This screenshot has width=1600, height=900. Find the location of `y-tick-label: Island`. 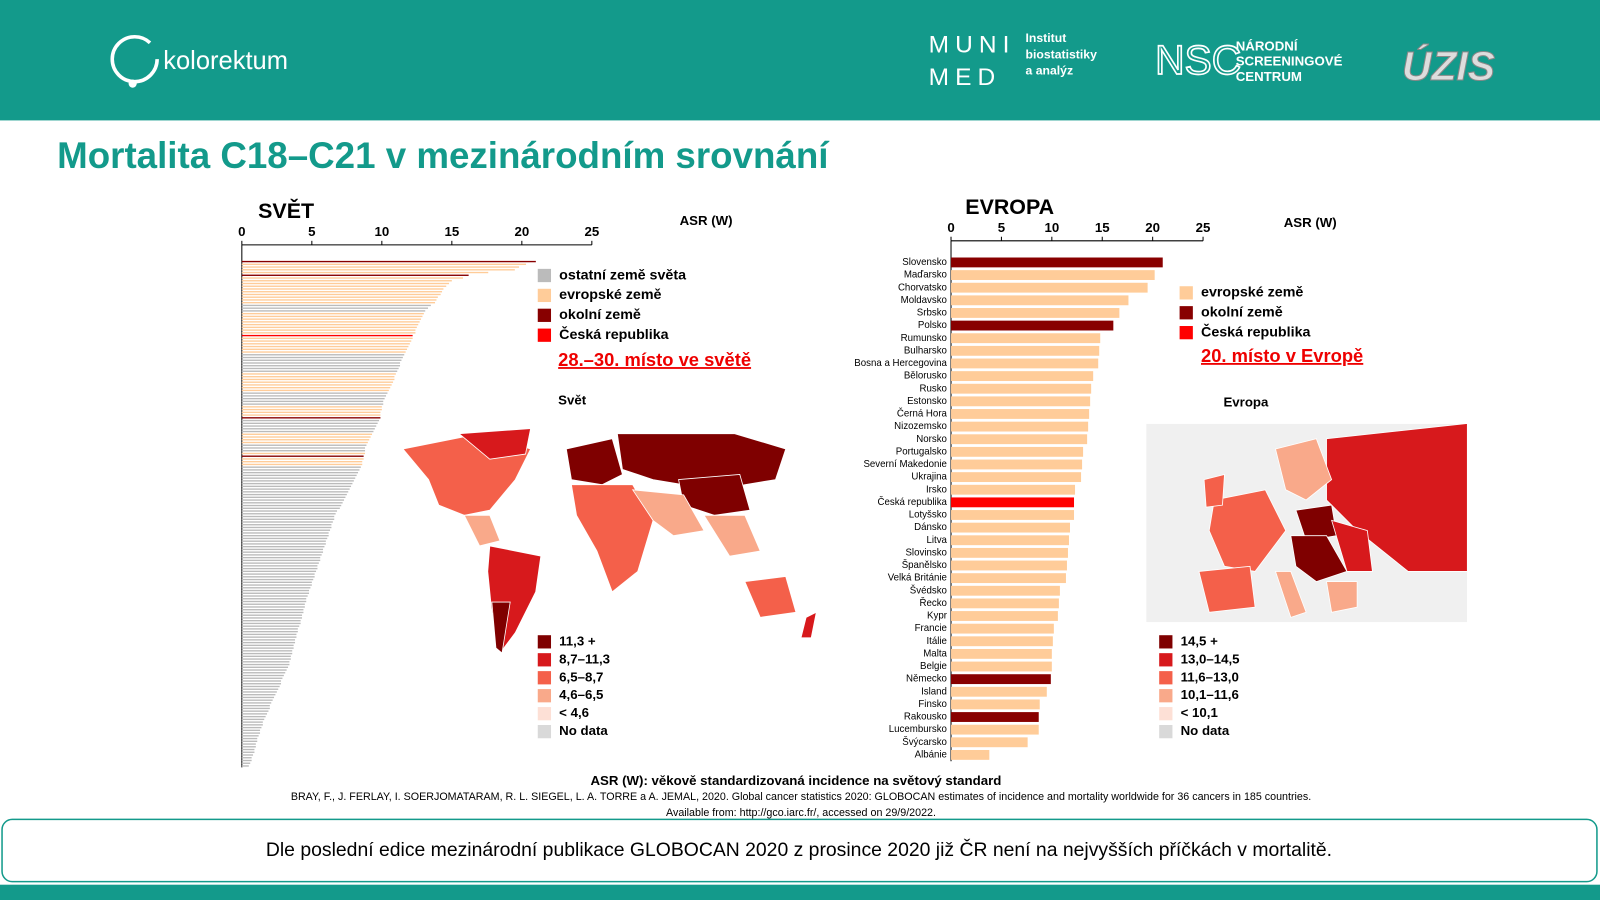

y-tick-label: Island is located at coordinates (934, 691).